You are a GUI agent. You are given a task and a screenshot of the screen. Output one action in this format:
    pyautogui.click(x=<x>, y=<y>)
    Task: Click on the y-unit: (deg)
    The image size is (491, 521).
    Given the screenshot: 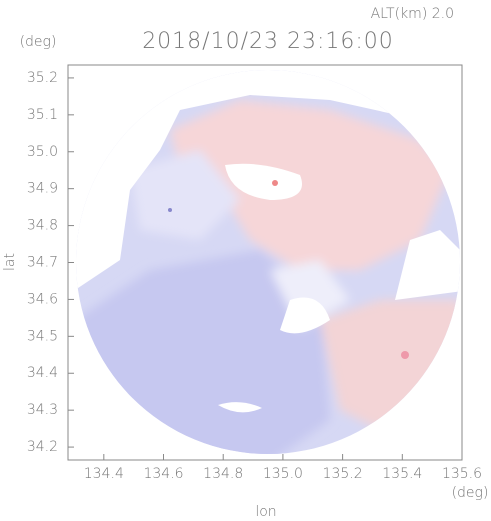 What is the action you would take?
    pyautogui.click(x=38, y=42)
    